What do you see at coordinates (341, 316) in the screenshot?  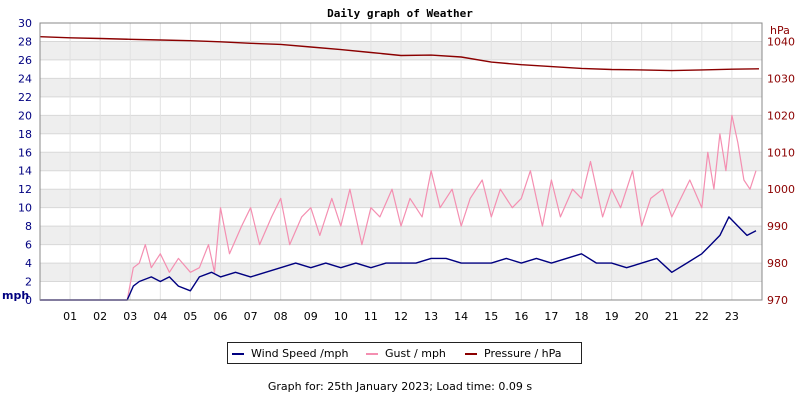 I see `x-tick-label: 10` at bounding box center [341, 316].